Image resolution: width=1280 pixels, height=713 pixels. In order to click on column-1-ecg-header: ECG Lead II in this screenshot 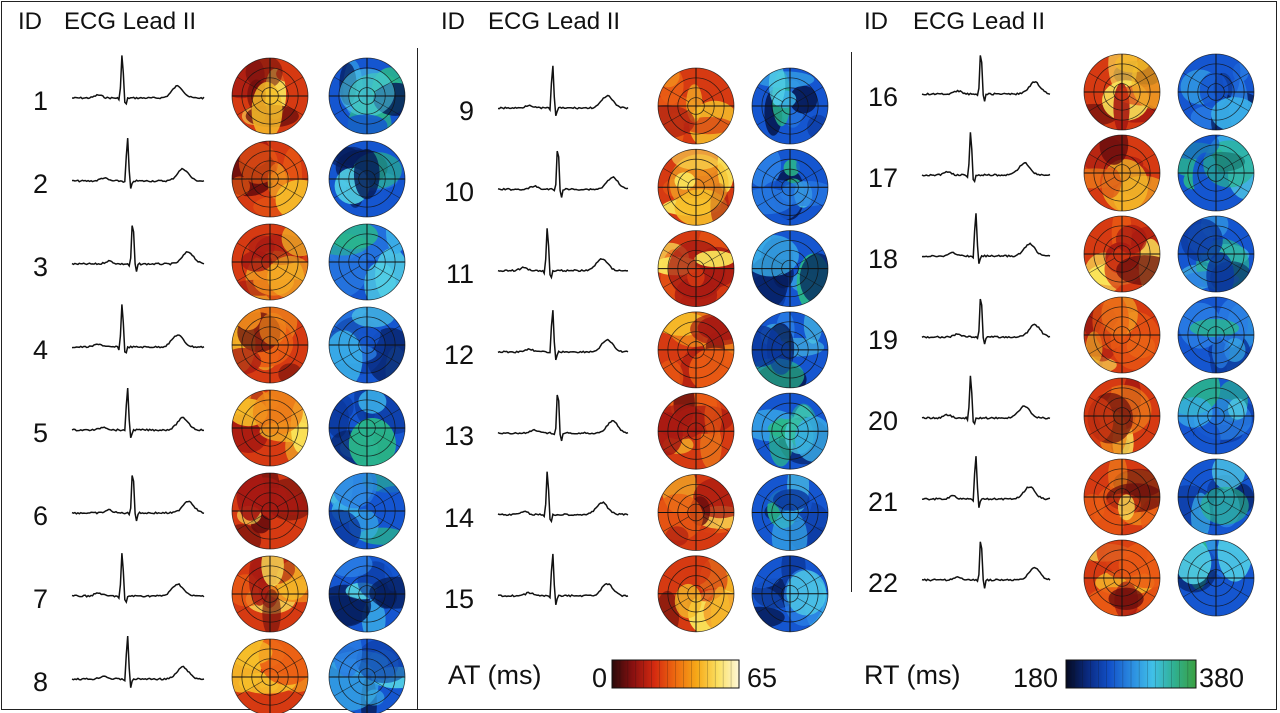, I will do `click(130, 21)`.